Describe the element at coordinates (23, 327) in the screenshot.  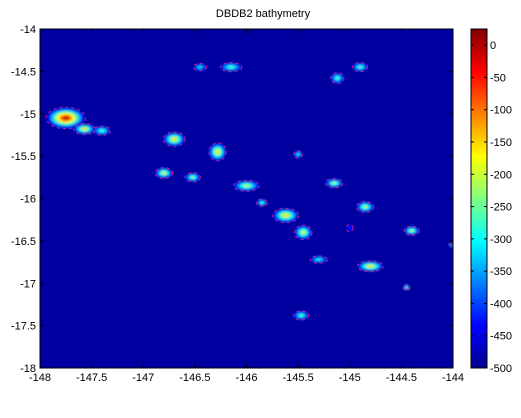
I see `y-tick-label: -17.5` at that location.